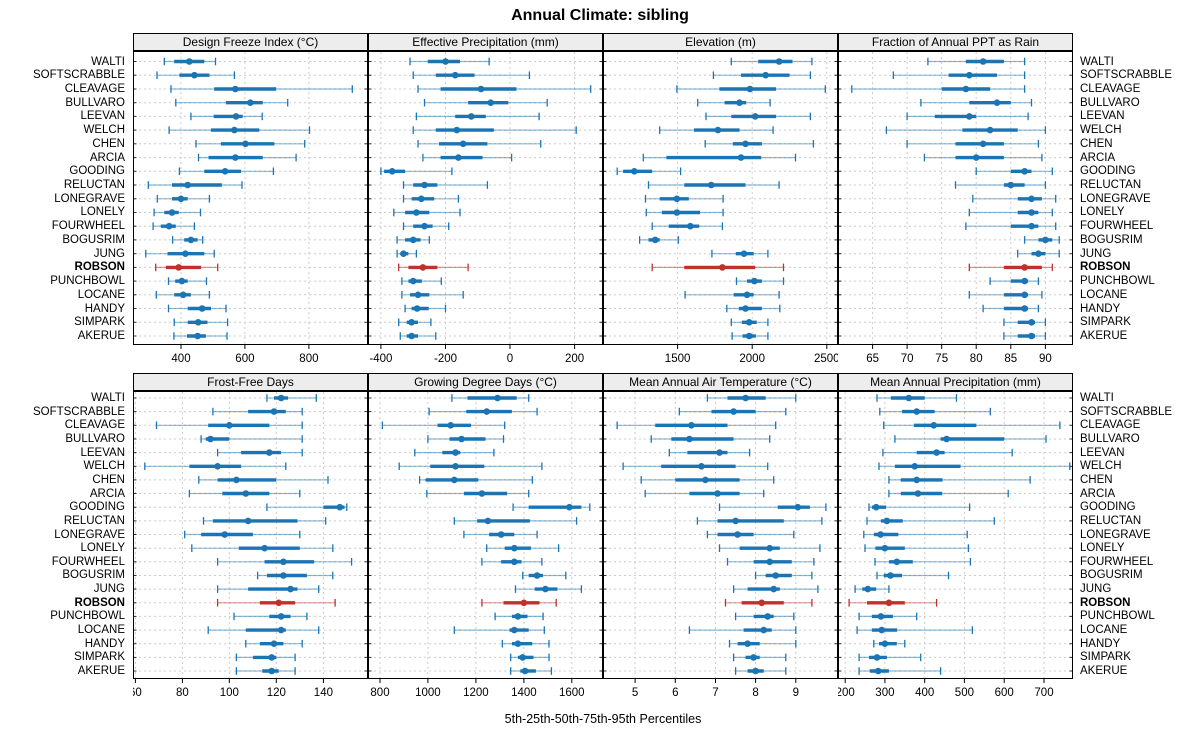 The height and width of the screenshot is (750, 1200). What do you see at coordinates (600, 15) in the screenshot?
I see `figure-title: Annual Climate: sibling` at bounding box center [600, 15].